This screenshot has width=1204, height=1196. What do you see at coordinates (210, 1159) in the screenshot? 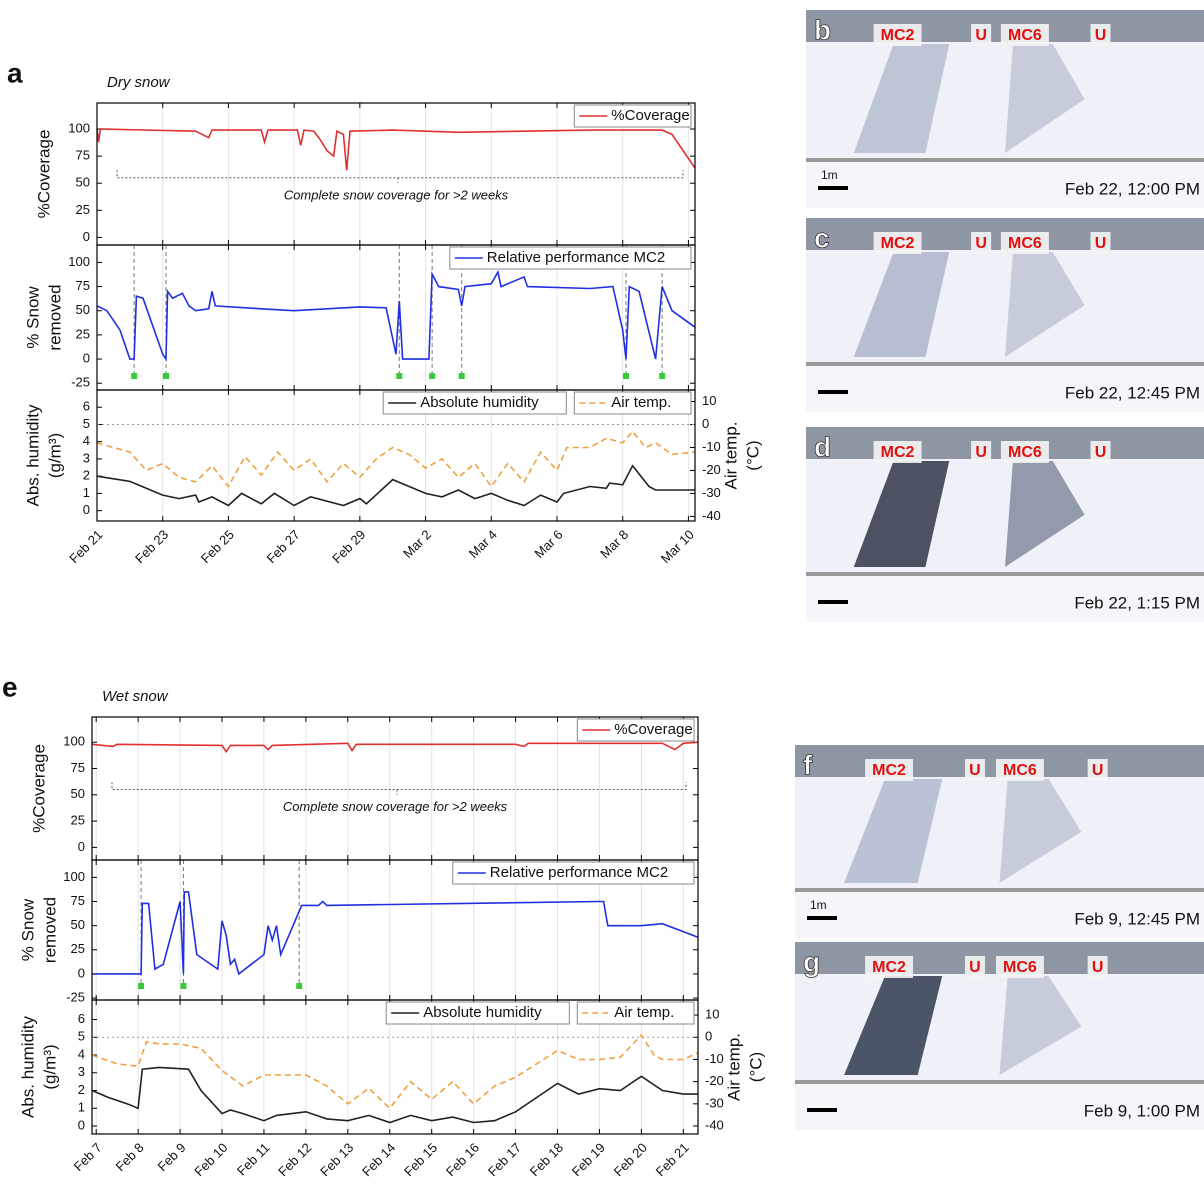
I see `x-tick-label: Feb 10` at bounding box center [210, 1159].